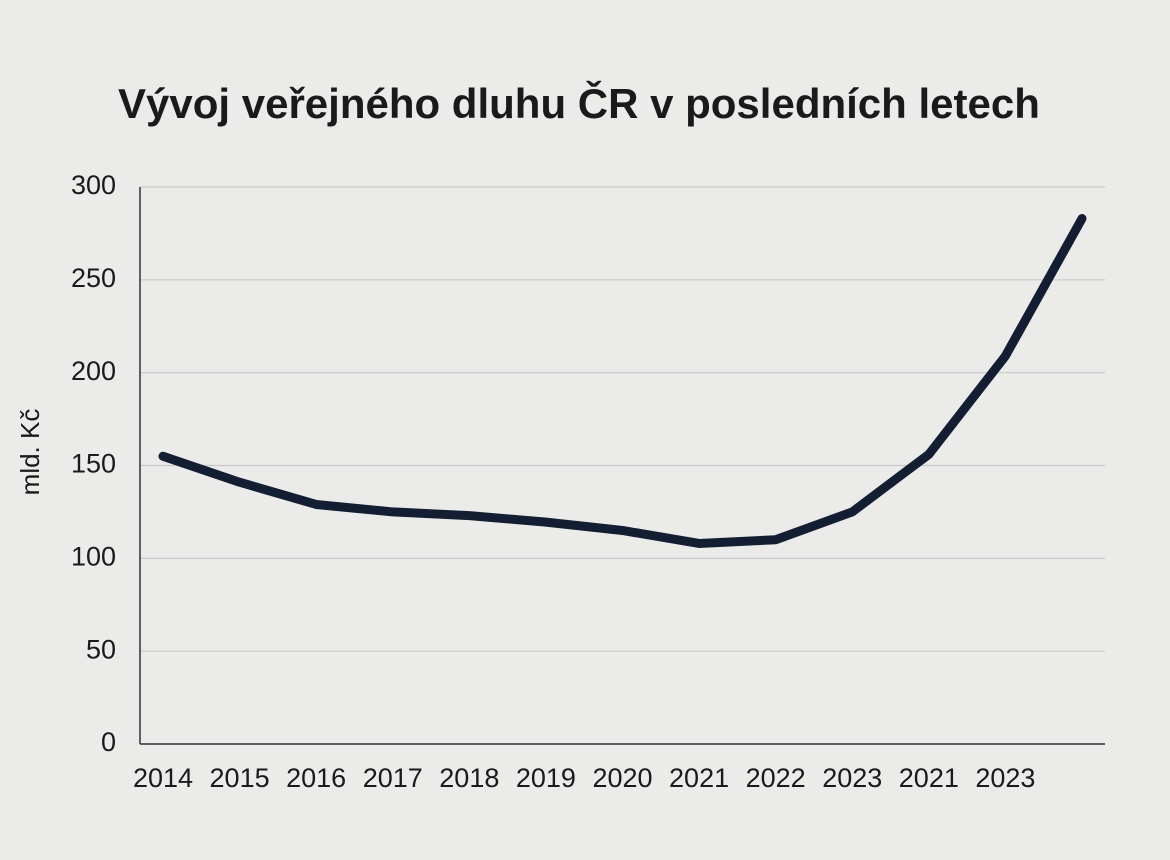 This screenshot has width=1170, height=860. What do you see at coordinates (93, 371) in the screenshot?
I see `y-tick-label: 200` at bounding box center [93, 371].